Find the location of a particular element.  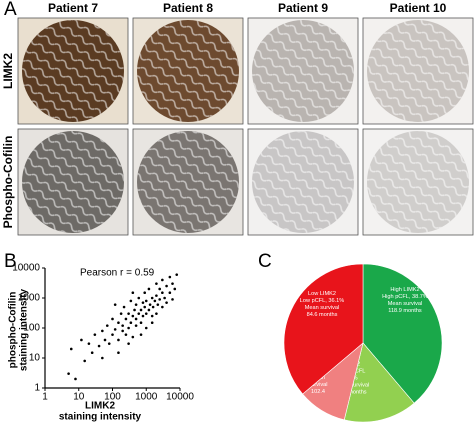

slice-label: 107 months is located at coordinates (351, 392).